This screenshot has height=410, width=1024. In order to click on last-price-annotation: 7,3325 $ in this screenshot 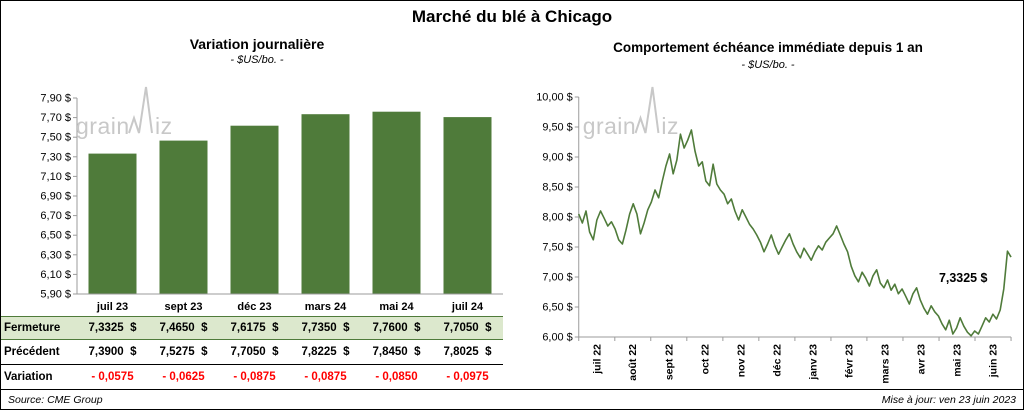, I will do `click(963, 278)`.